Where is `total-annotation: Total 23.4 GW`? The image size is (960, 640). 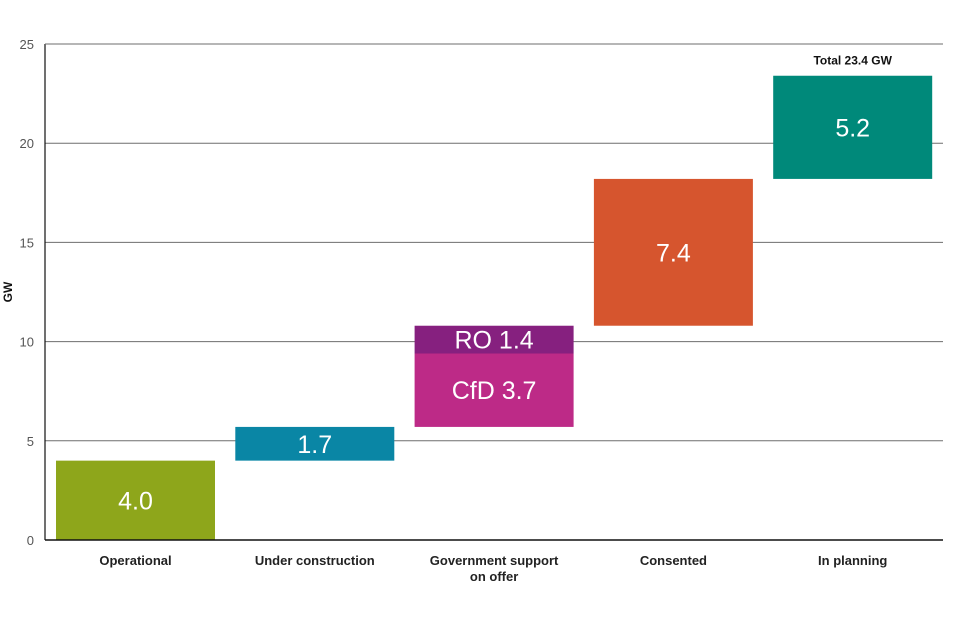
total-annotation: Total 23.4 GW is located at coordinates (852, 61).